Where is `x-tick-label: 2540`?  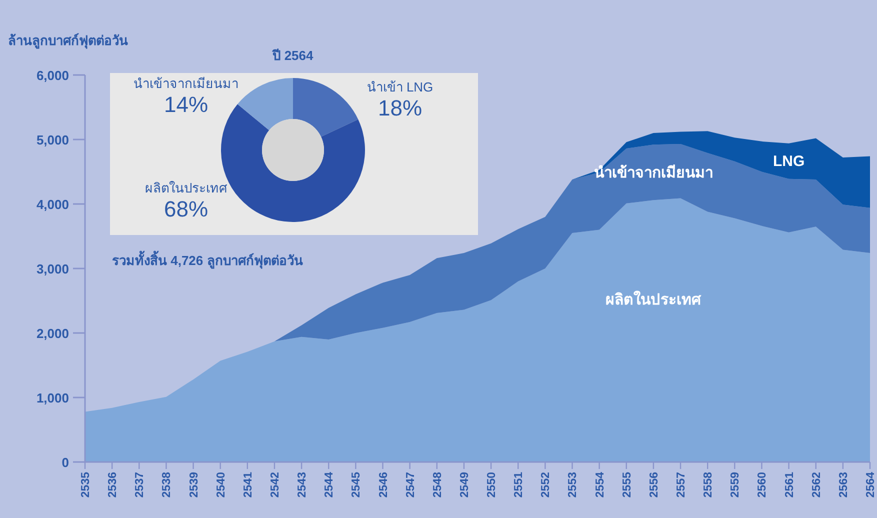 x-tick-label: 2540 is located at coordinates (221, 485).